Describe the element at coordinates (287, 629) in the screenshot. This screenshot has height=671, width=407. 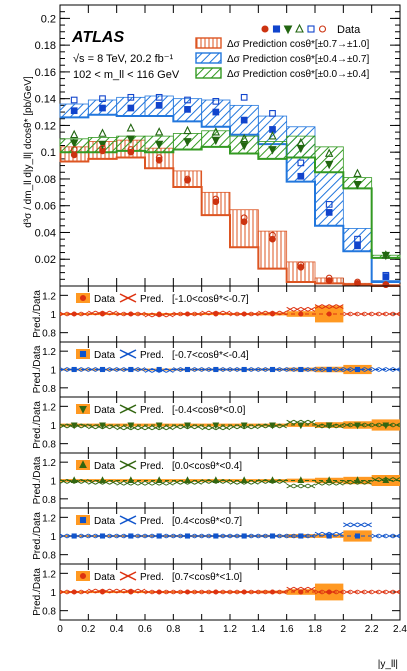
I see `x-tick-label: 1.6` at that location.